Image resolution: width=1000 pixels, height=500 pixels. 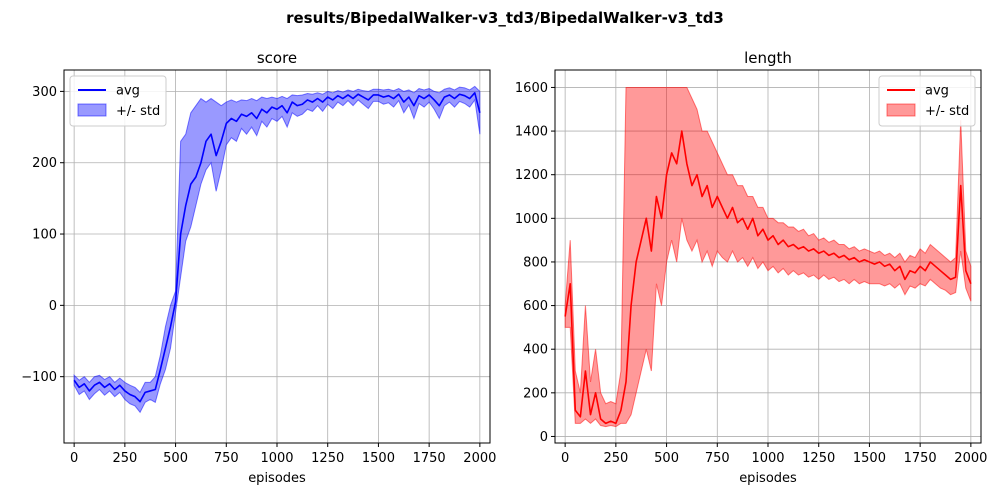 I want to click on score-xtick-label: 0, so click(x=74, y=458).